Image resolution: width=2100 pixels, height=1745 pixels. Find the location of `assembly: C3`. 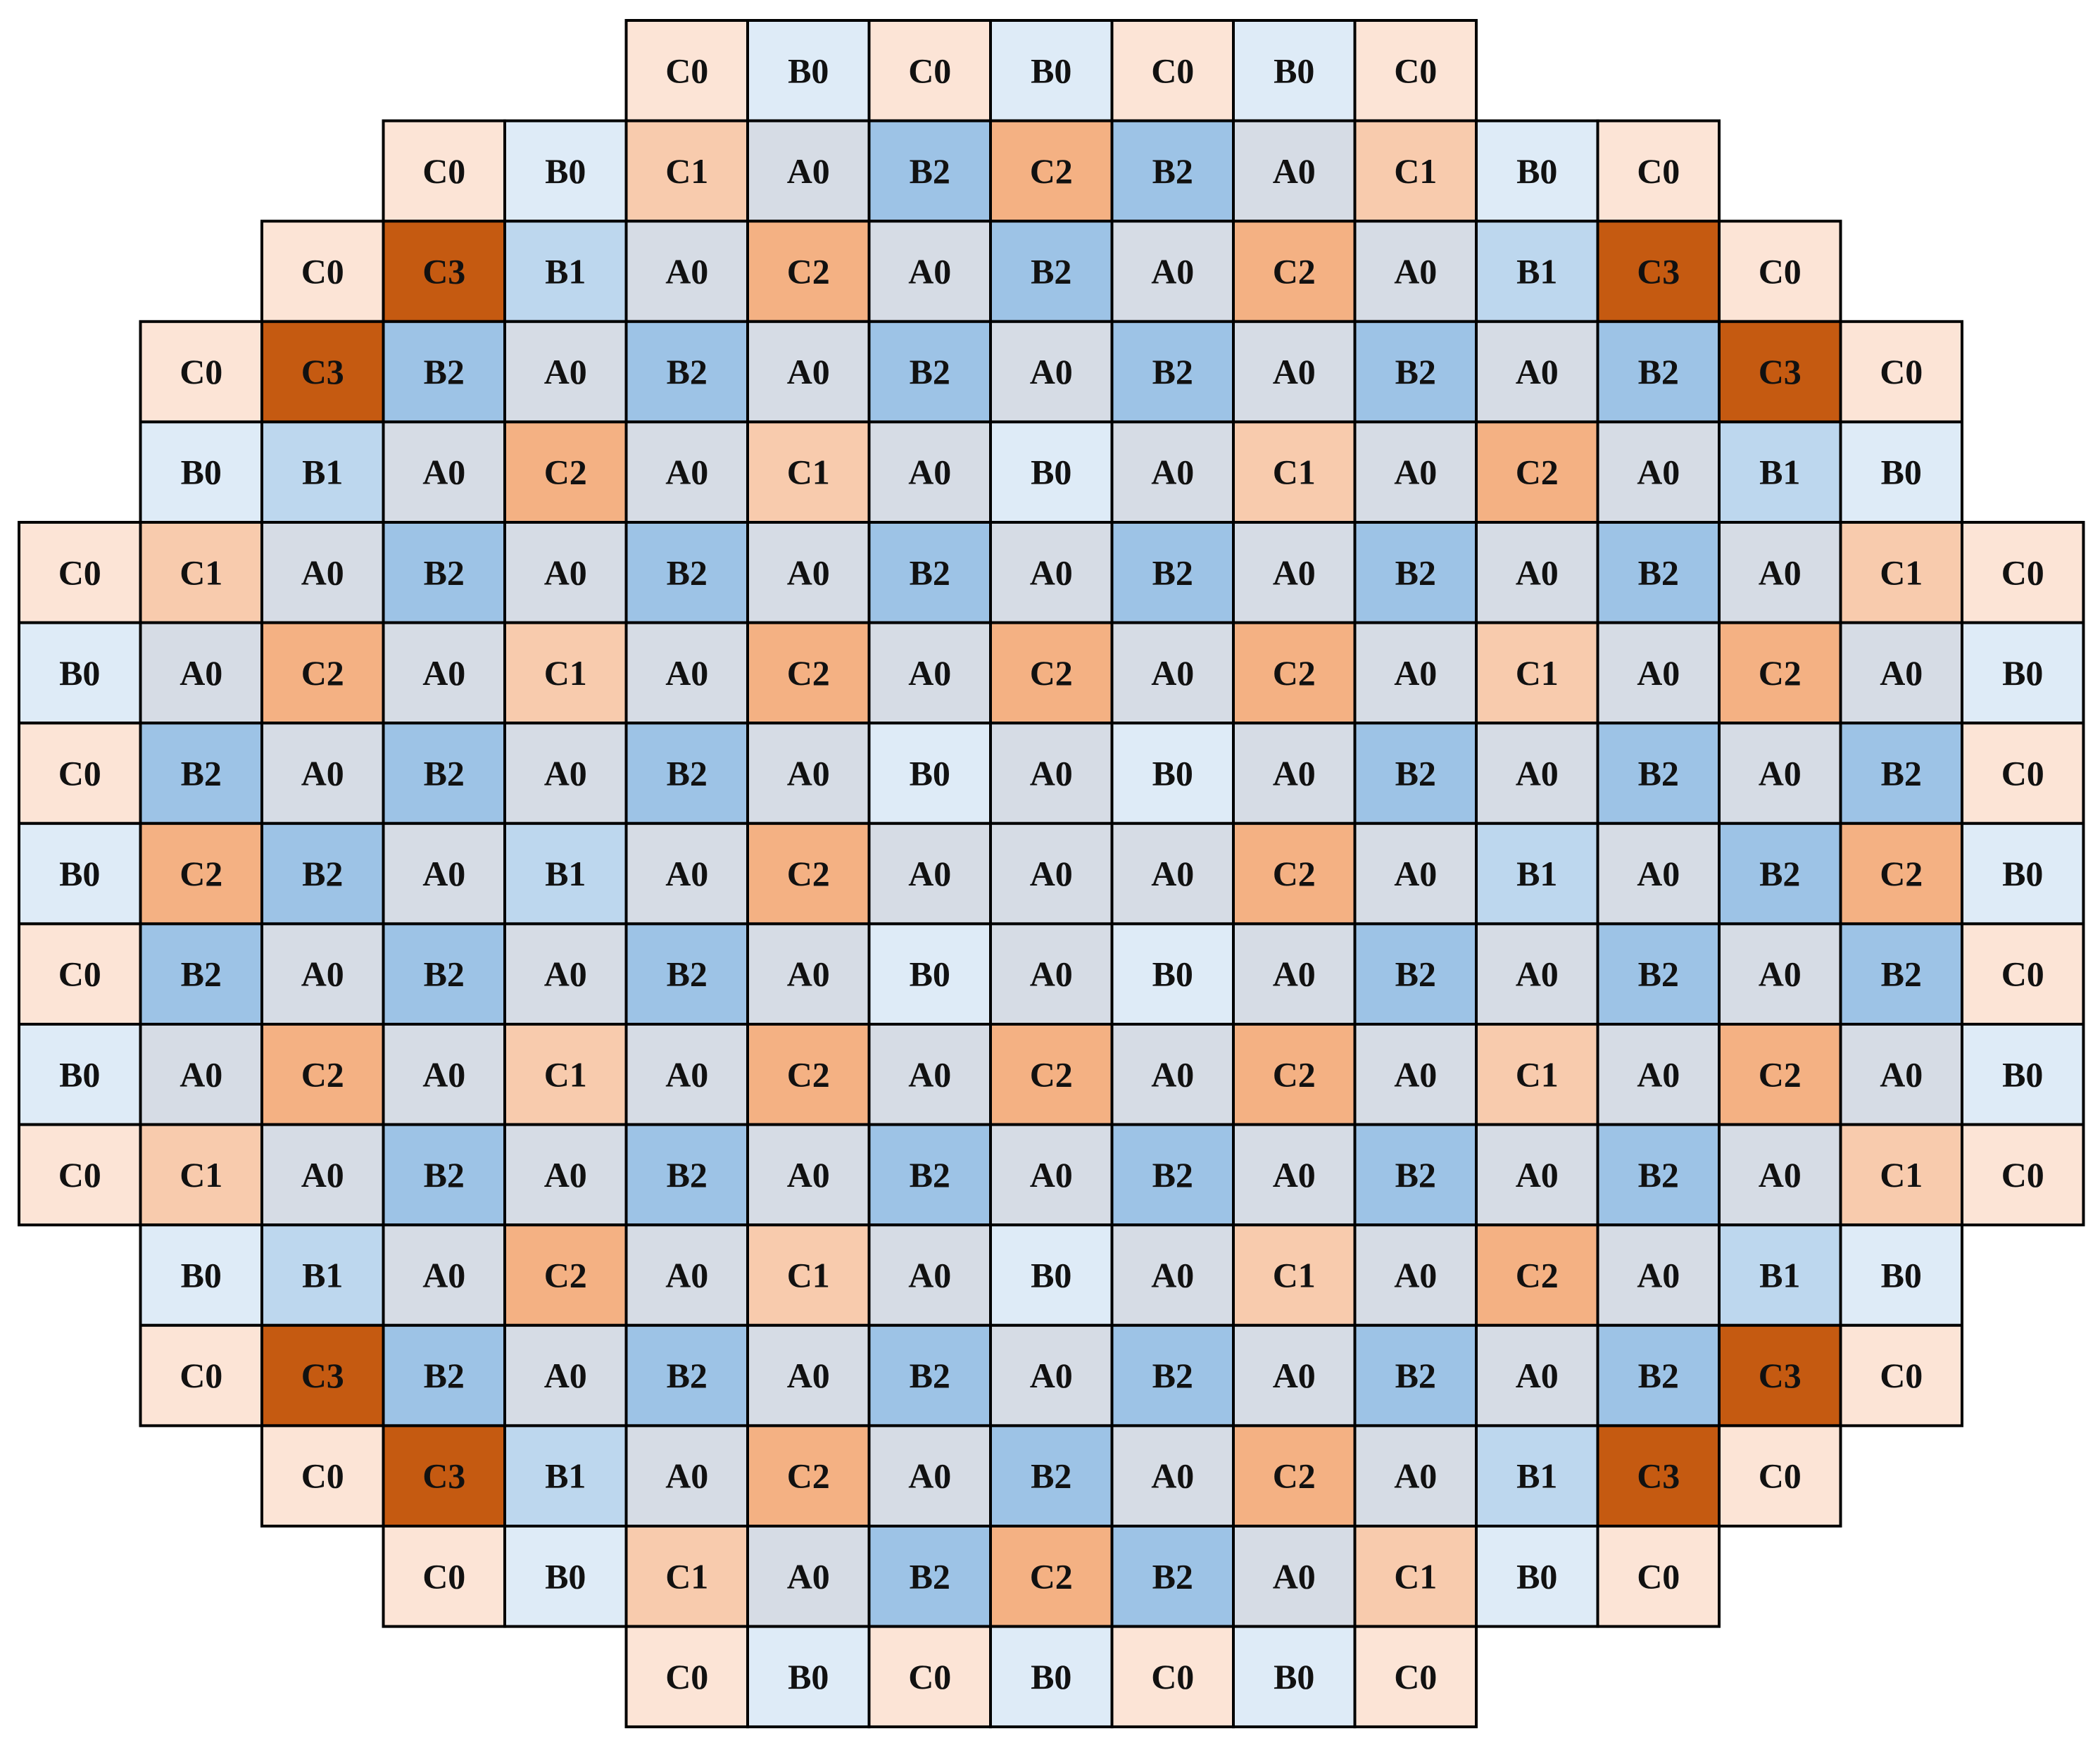

assembly: C3 is located at coordinates (1658, 1476).